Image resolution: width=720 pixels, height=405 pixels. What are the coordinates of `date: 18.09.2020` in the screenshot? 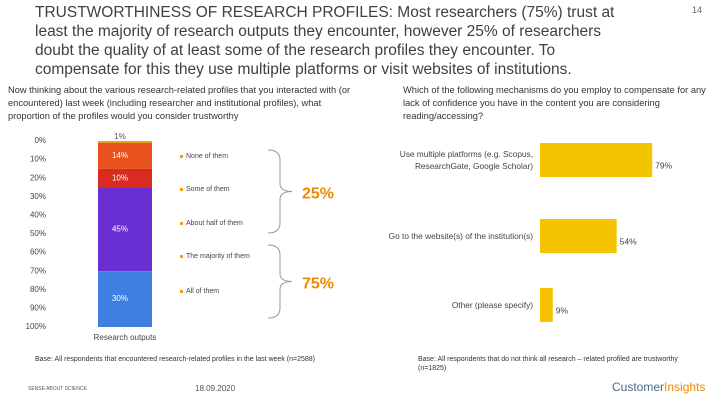 It's located at (215, 388).